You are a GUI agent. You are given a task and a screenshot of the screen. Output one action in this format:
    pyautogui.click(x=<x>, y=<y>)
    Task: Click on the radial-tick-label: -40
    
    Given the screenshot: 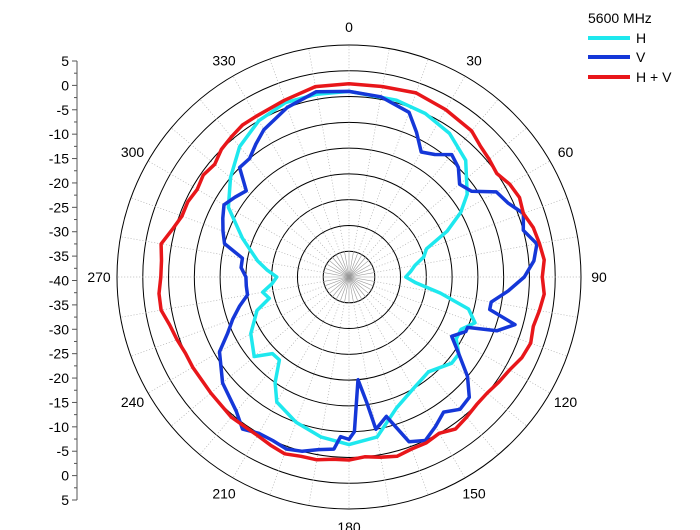 What is the action you would take?
    pyautogui.click(x=59, y=281)
    